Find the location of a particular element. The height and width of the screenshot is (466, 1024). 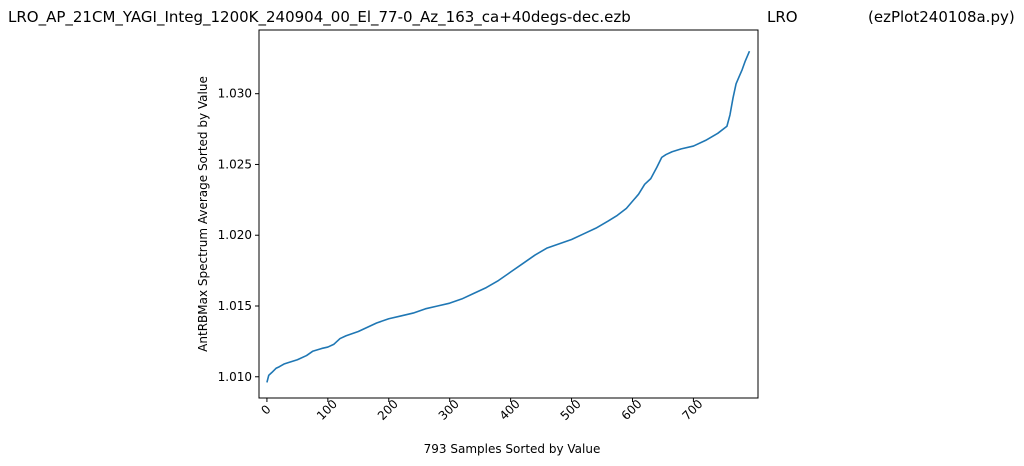

y-tick-label: 1.015 is located at coordinates (235, 306).